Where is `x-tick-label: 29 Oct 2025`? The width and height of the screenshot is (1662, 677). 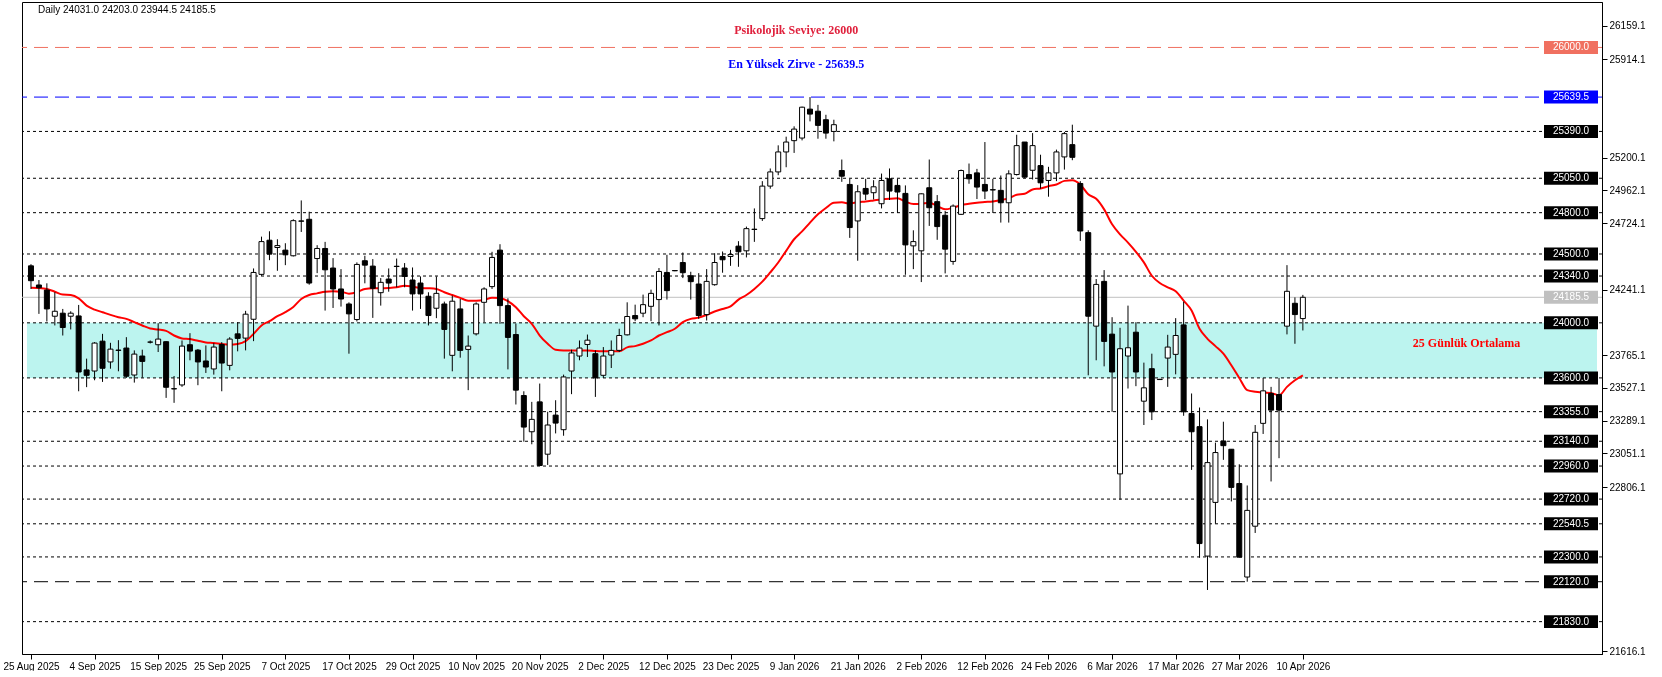
x-tick-label: 29 Oct 2025 is located at coordinates (413, 666).